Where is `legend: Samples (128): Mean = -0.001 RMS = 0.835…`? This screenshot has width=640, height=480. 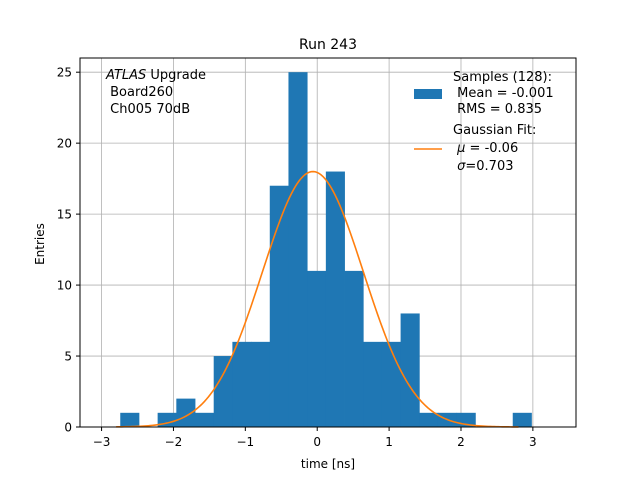
legend: Samples (128): Mean = -0.001 RMS = 0.835… is located at coordinates (484, 122).